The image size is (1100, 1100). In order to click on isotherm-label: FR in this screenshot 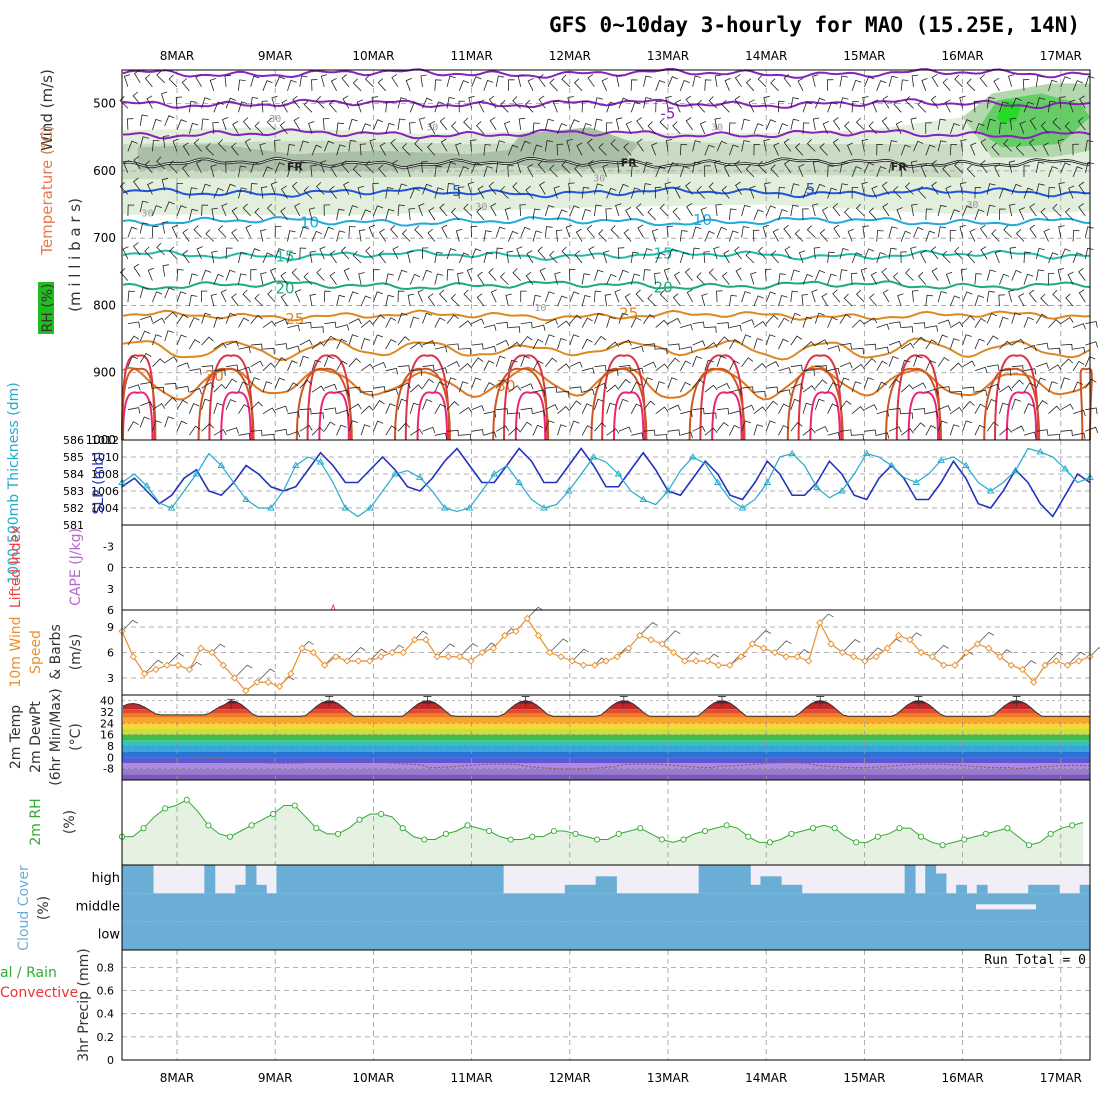, I will do `click(295, 167)`.